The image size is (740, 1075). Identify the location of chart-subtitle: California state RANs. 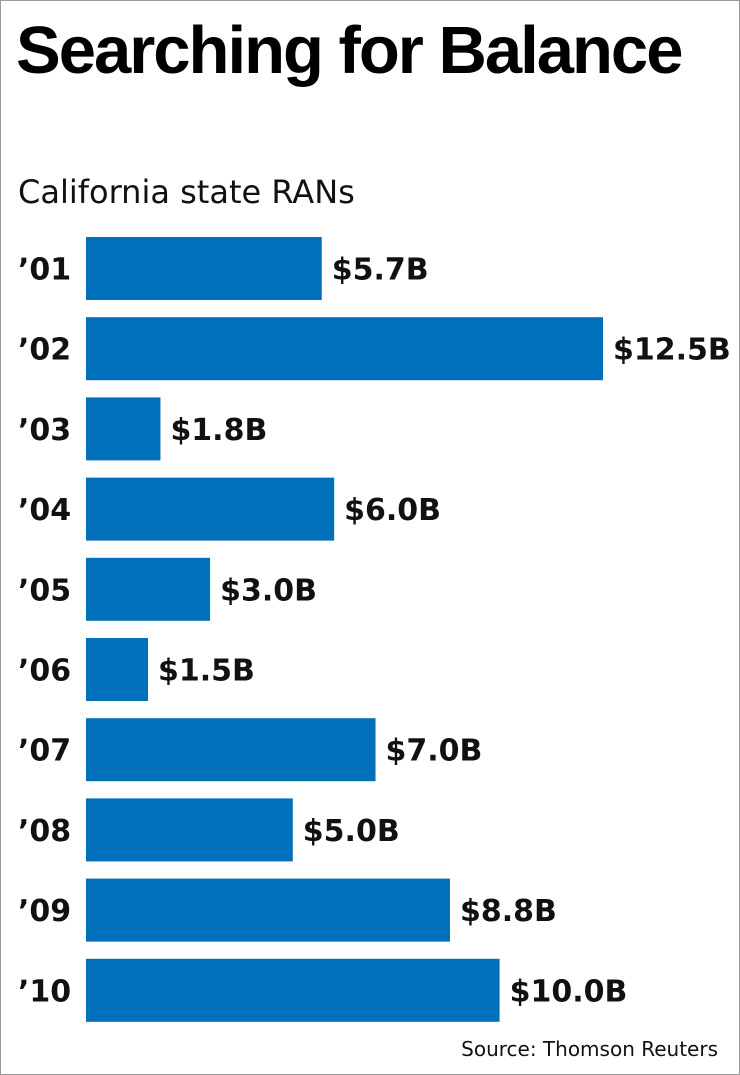
(186, 192).